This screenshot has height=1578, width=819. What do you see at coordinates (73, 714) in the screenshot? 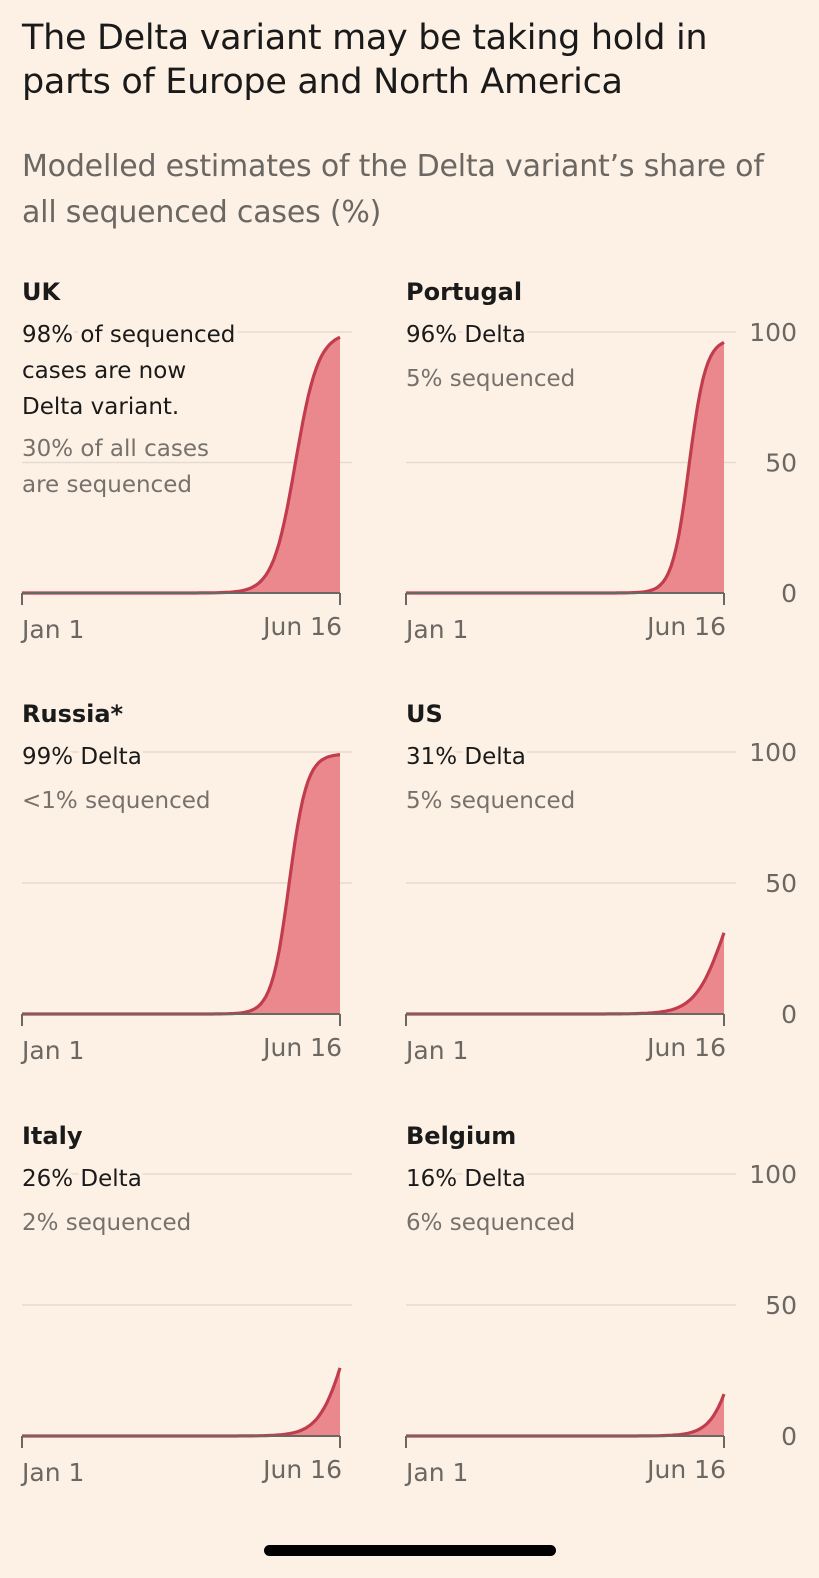
I see `panel-title: Russia*` at bounding box center [73, 714].